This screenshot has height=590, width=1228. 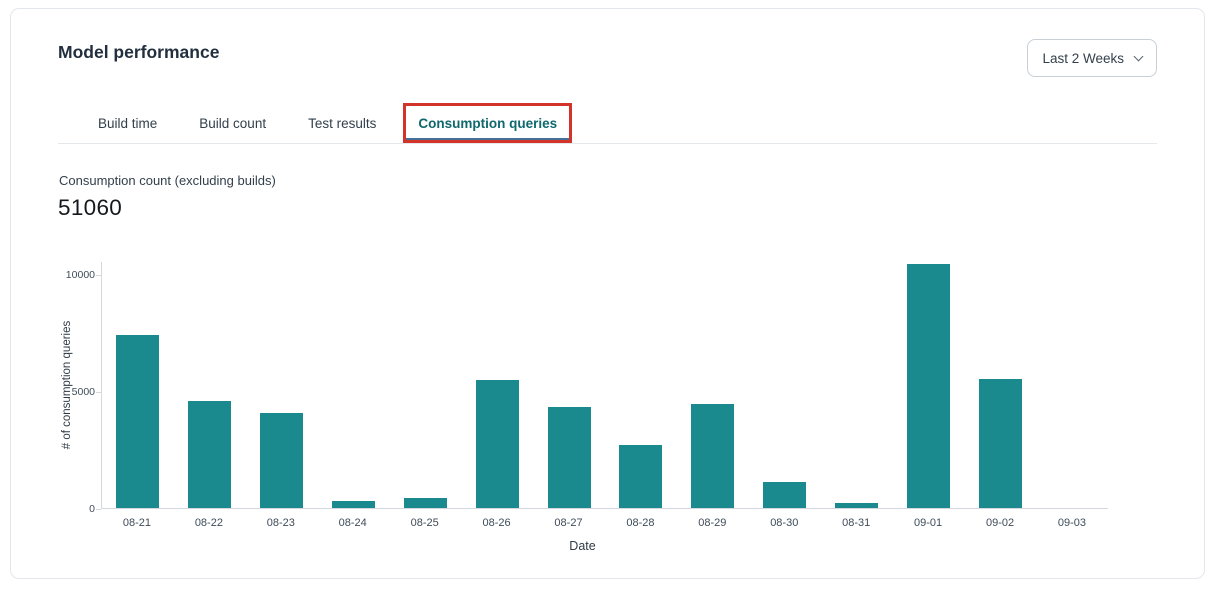 I want to click on x-tick-label: 08-27, so click(x=568, y=523).